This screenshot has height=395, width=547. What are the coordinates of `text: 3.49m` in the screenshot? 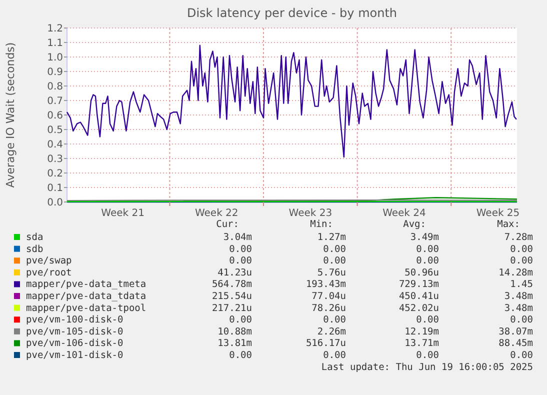 It's located at (425, 237).